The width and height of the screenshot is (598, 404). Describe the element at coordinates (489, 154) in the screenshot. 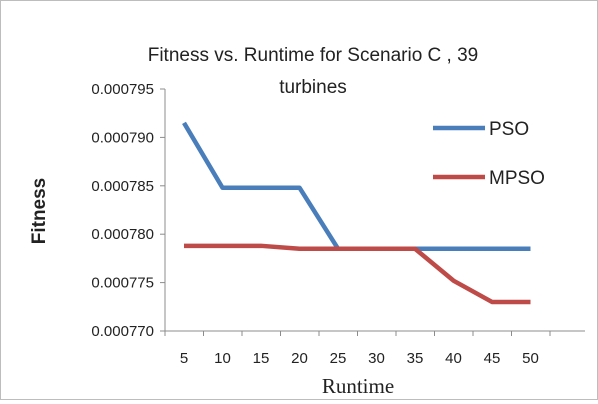

I see `legend: PSO MPSO` at that location.